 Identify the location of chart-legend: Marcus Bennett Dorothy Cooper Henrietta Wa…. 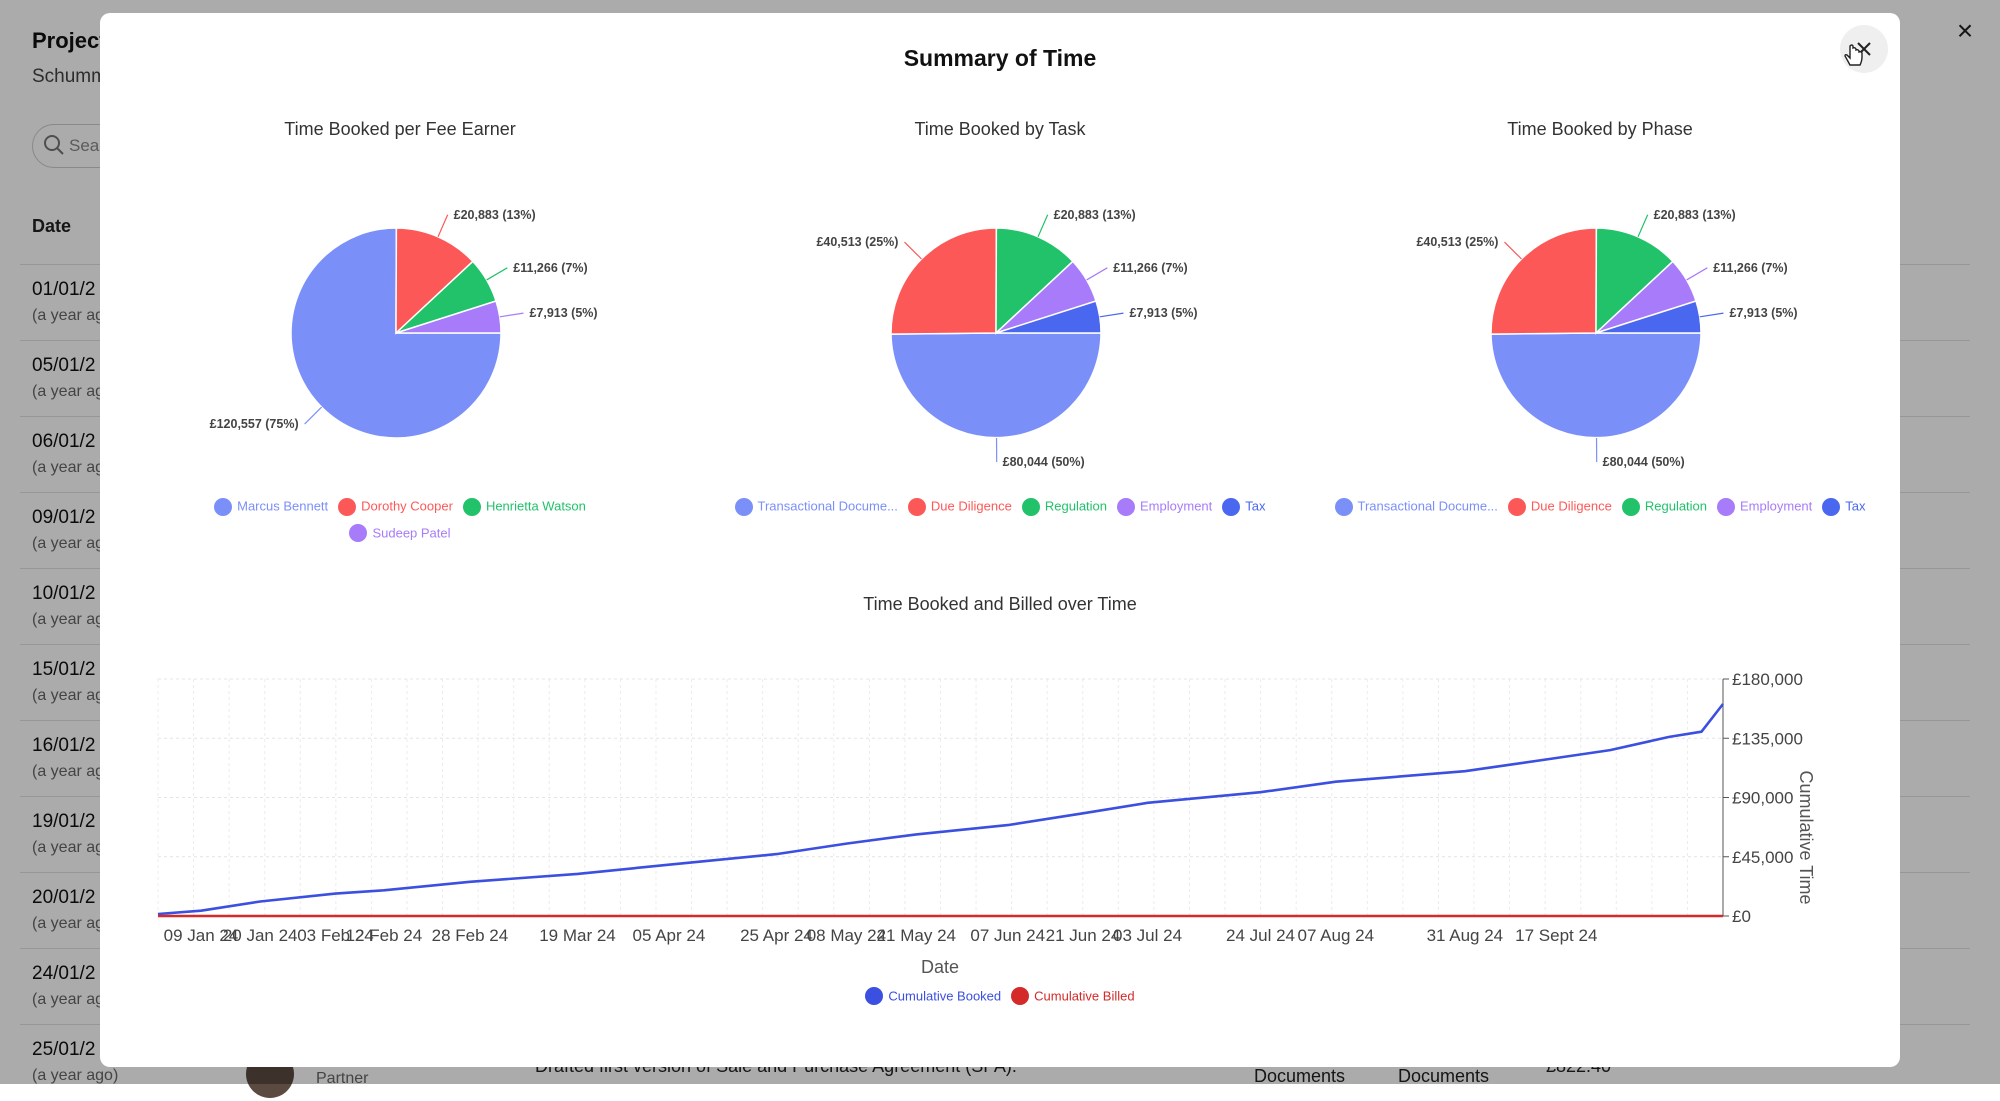
(400, 519).